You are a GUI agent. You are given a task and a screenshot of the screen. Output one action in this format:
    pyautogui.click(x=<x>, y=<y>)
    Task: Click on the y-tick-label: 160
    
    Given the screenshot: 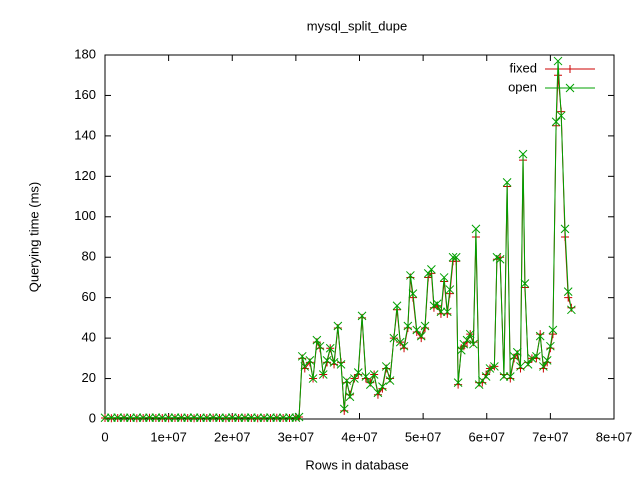 What is the action you would take?
    pyautogui.click(x=85, y=94)
    